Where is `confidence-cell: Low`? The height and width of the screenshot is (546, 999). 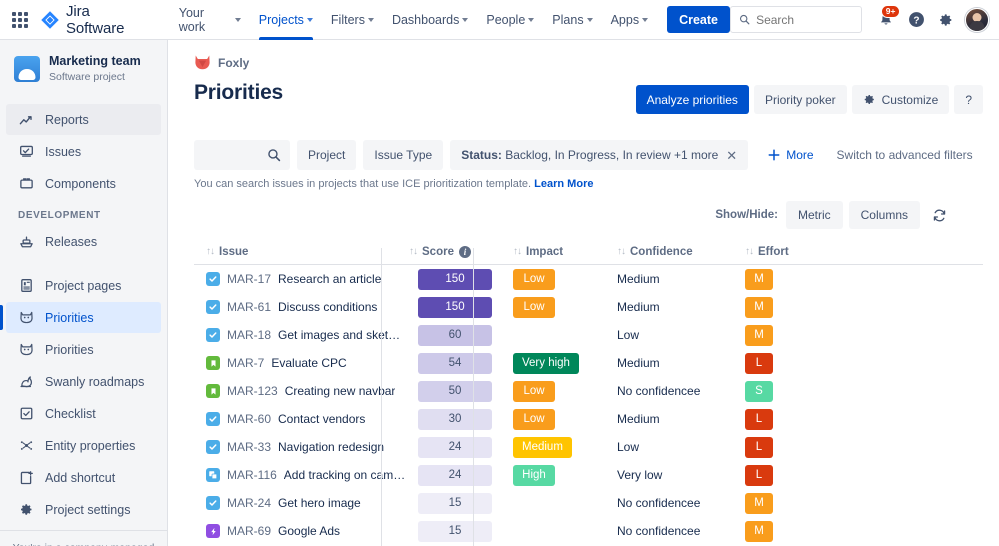
confidence-cell: Low is located at coordinates (628, 447).